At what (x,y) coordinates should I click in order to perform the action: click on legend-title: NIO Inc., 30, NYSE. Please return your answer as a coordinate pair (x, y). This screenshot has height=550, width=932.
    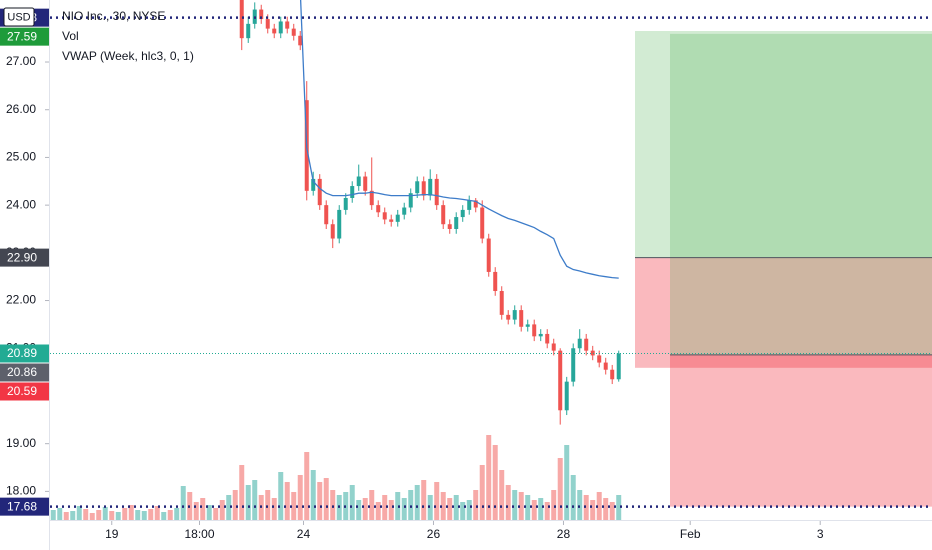
    Looking at the image, I should click on (113, 16).